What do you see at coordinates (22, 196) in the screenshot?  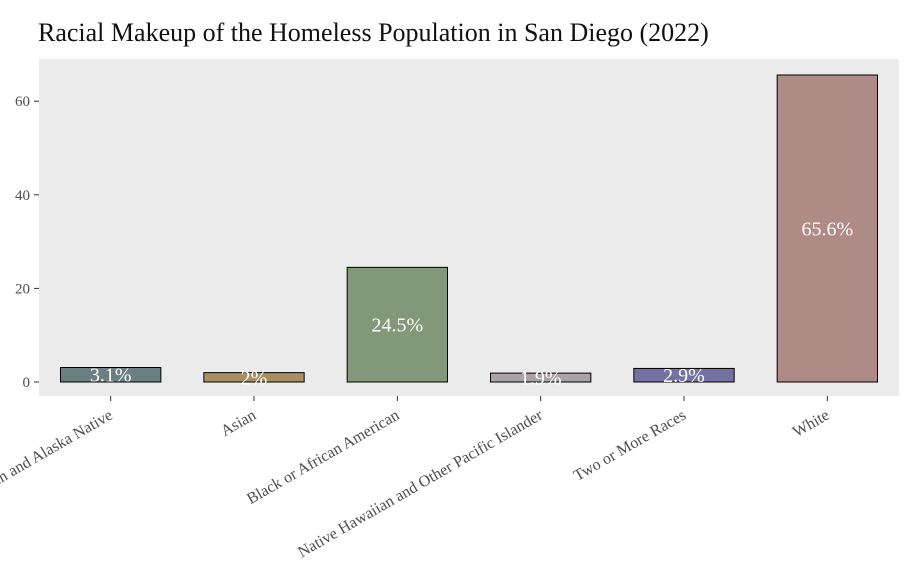 I see `y-tick-label: 40` at bounding box center [22, 196].